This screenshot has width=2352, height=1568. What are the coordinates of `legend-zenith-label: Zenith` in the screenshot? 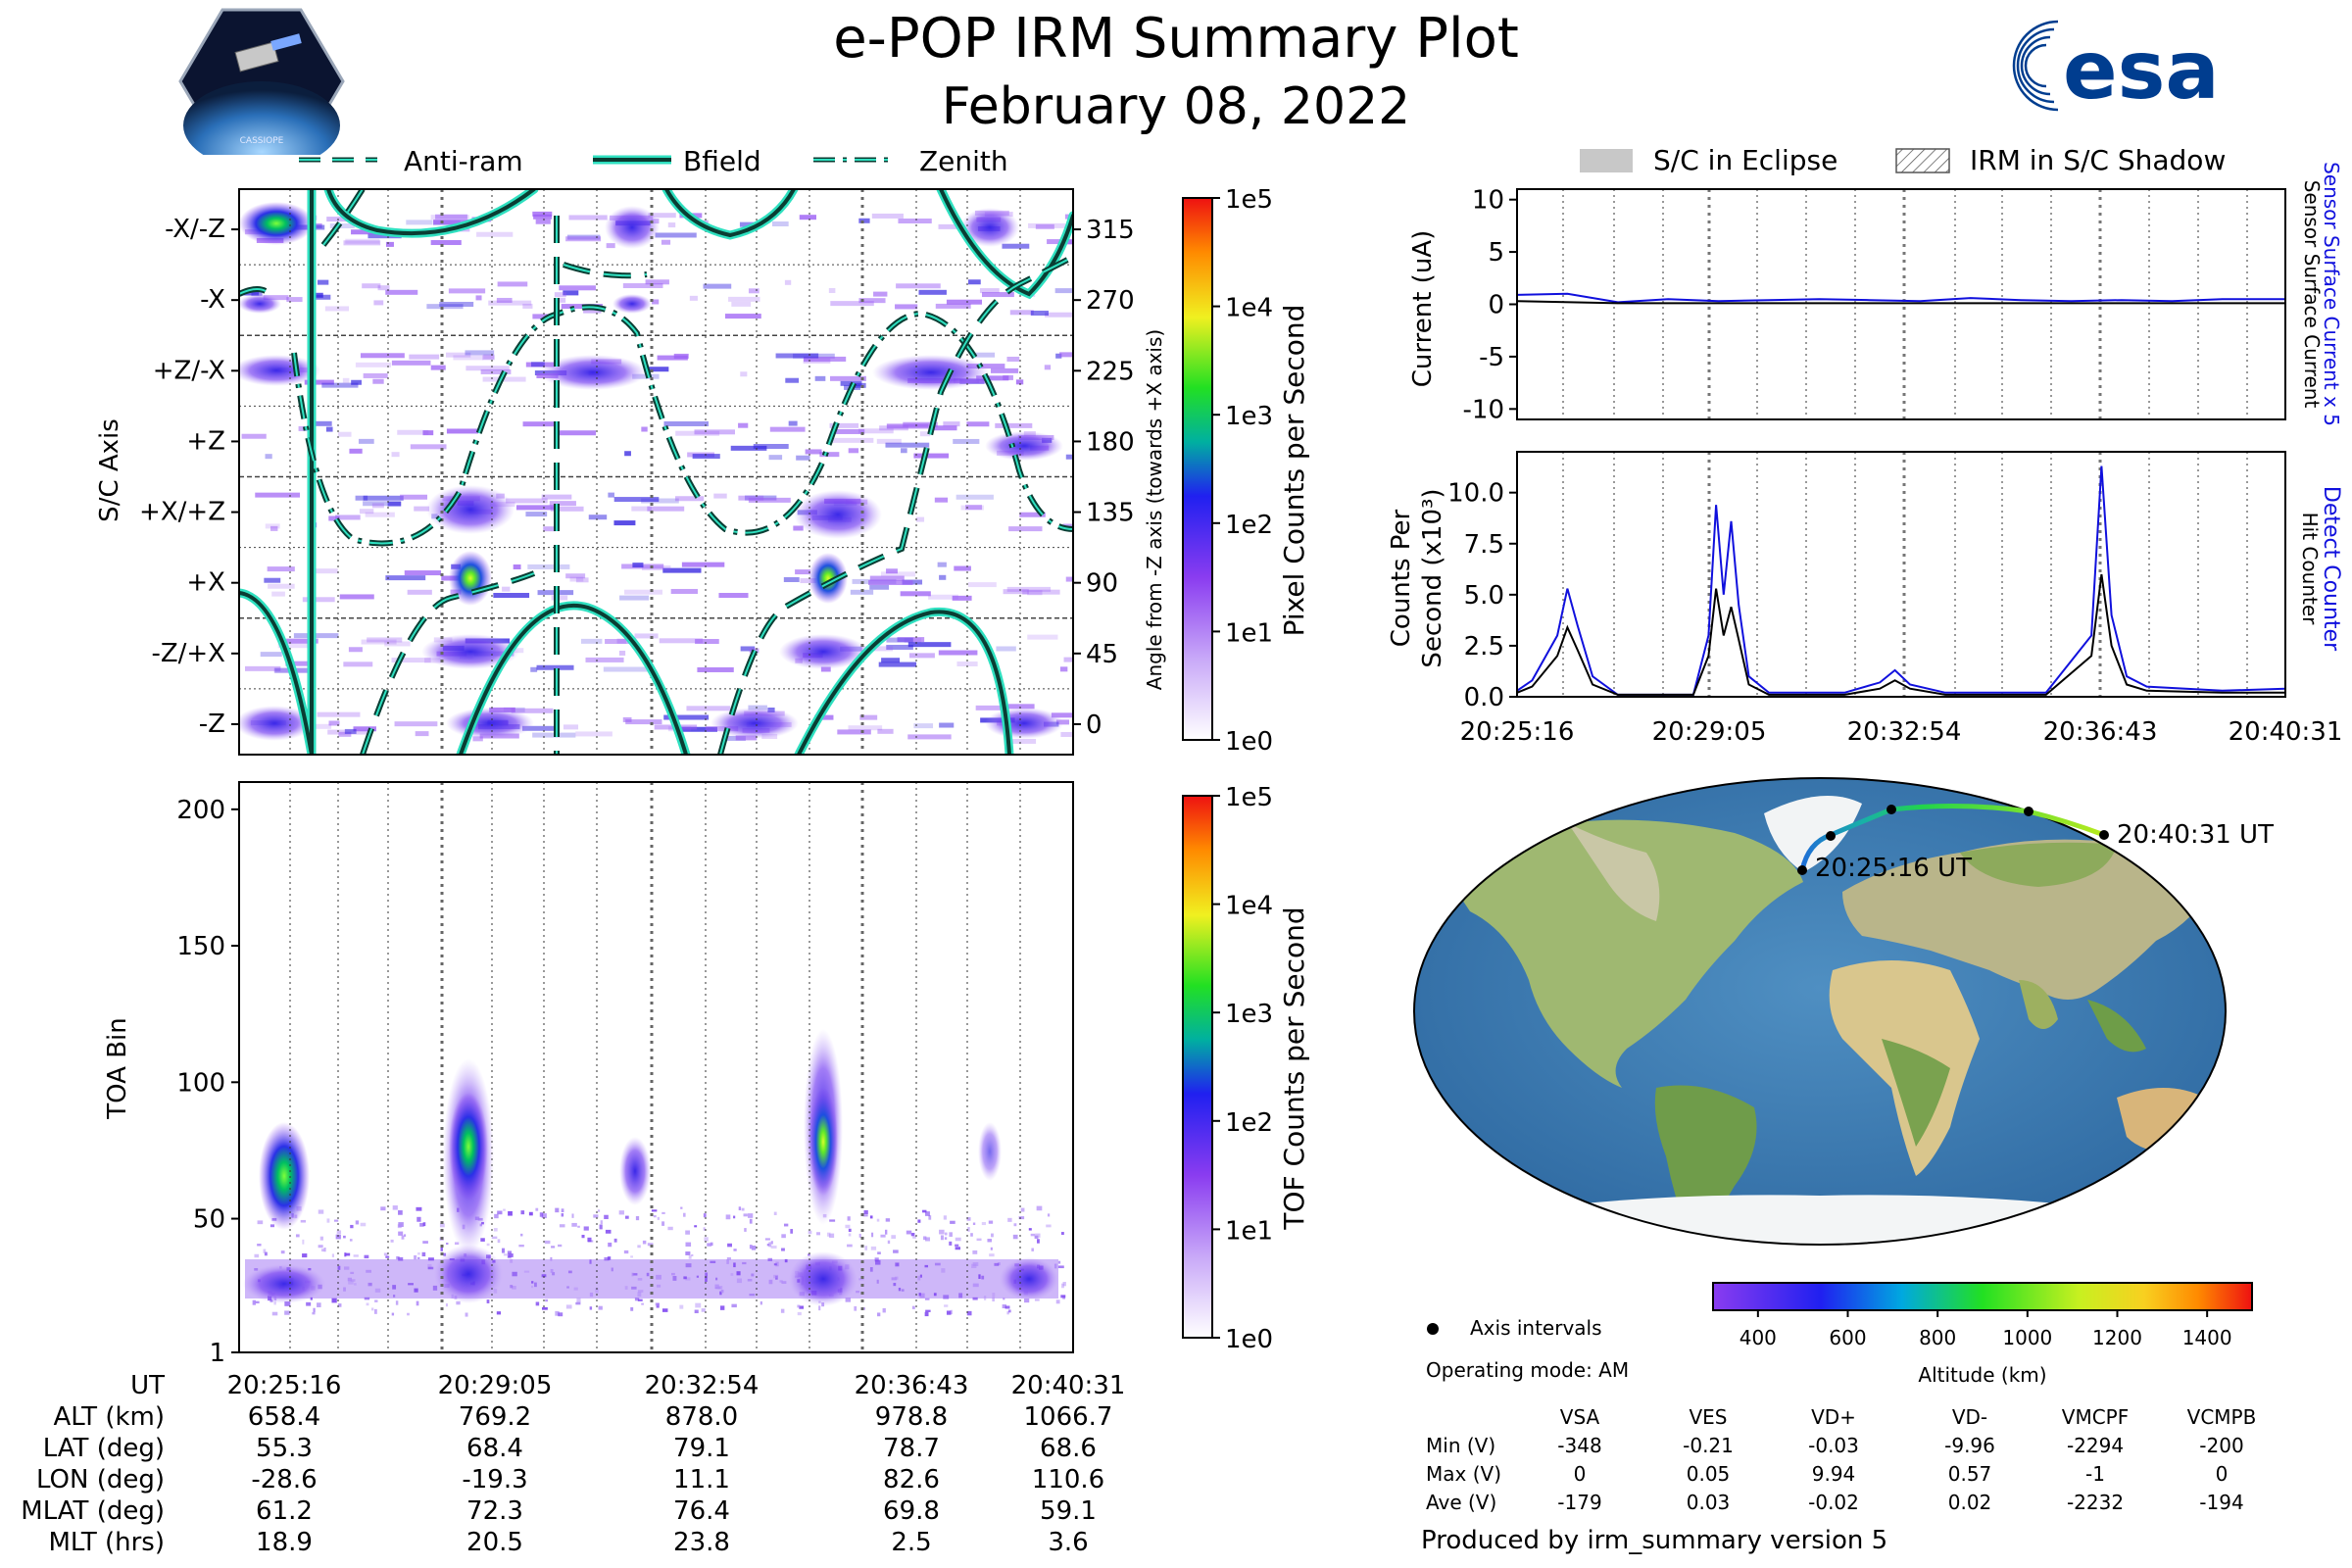 It's located at (964, 161).